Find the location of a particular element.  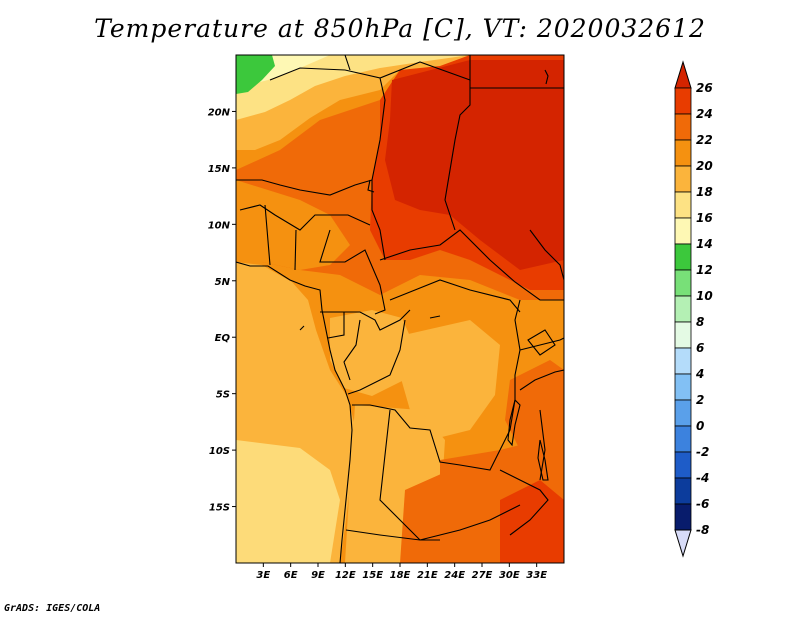

field-drc-light is located at coordinates (450, 380).